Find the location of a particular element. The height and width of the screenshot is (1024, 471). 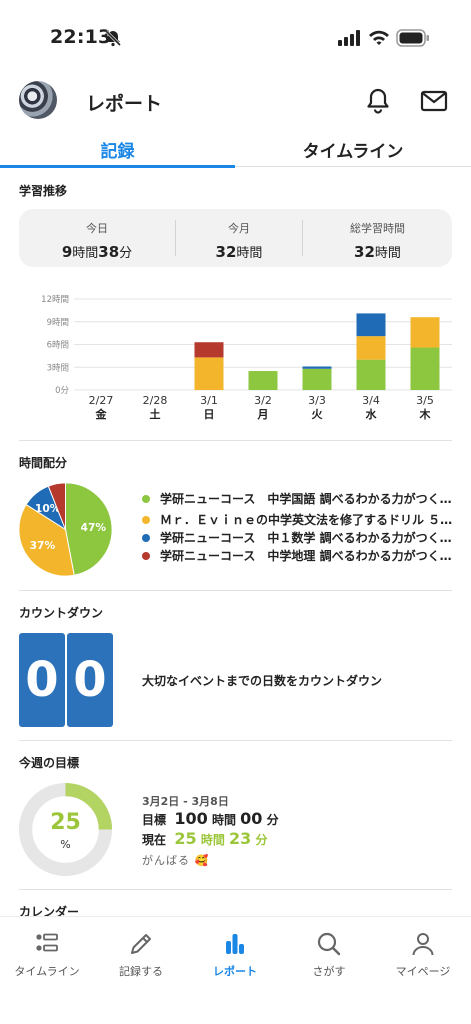

bar-chart-icon is located at coordinates (235, 944).